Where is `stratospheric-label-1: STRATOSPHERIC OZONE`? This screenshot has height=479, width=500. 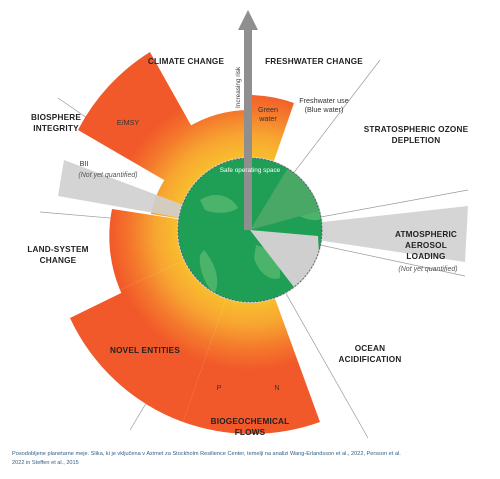
stratospheric-label-1: STRATOSPHERIC OZONE is located at coordinates (416, 129).